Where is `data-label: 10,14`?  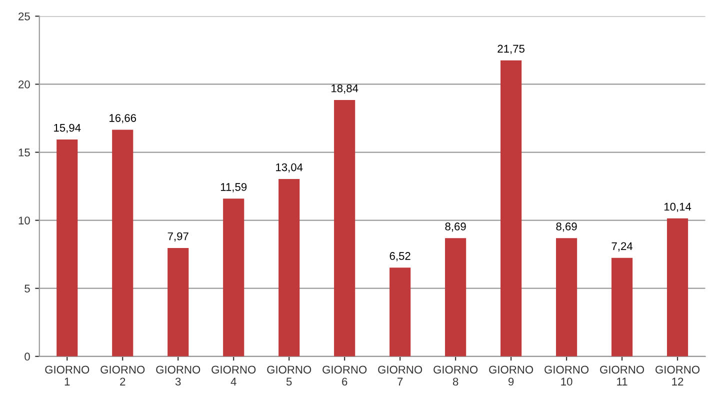 data-label: 10,14 is located at coordinates (678, 207).